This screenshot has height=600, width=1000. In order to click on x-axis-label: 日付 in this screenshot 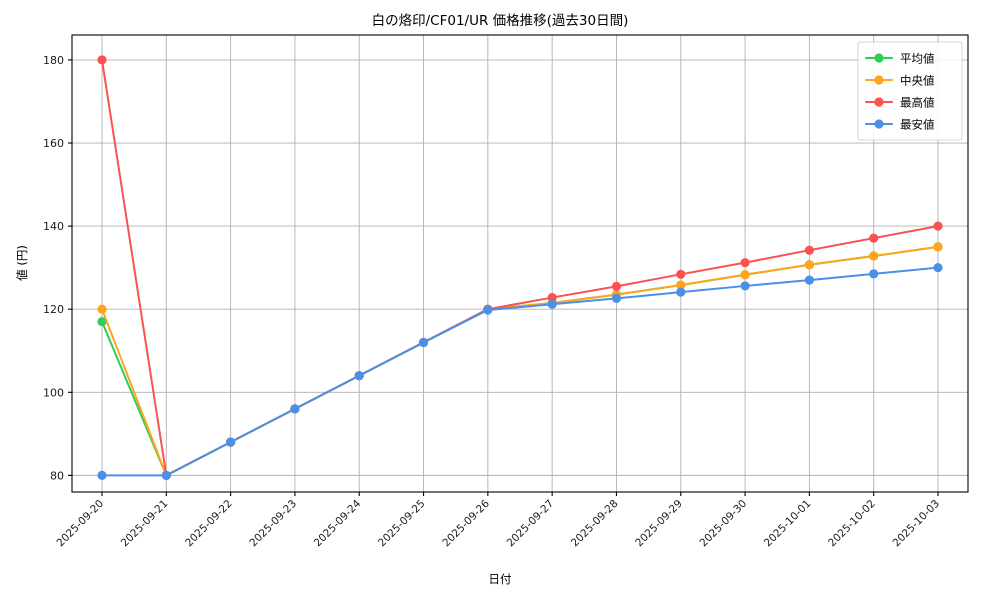, I will do `click(500, 579)`.